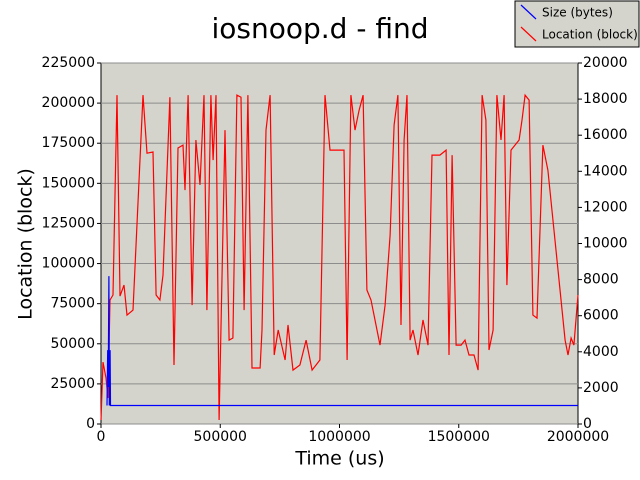 This screenshot has height=480, width=640. I want to click on x-tick-label: 0, so click(101, 437).